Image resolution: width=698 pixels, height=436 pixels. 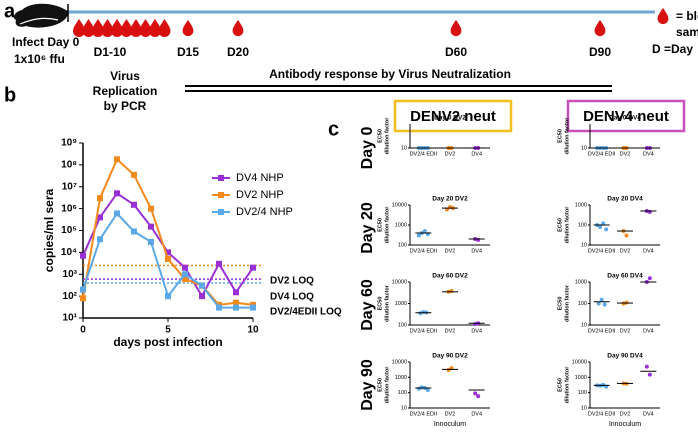 What do you see at coordinates (264, 212) in the screenshot?
I see `legend-label: DV2/4 NHP` at bounding box center [264, 212].